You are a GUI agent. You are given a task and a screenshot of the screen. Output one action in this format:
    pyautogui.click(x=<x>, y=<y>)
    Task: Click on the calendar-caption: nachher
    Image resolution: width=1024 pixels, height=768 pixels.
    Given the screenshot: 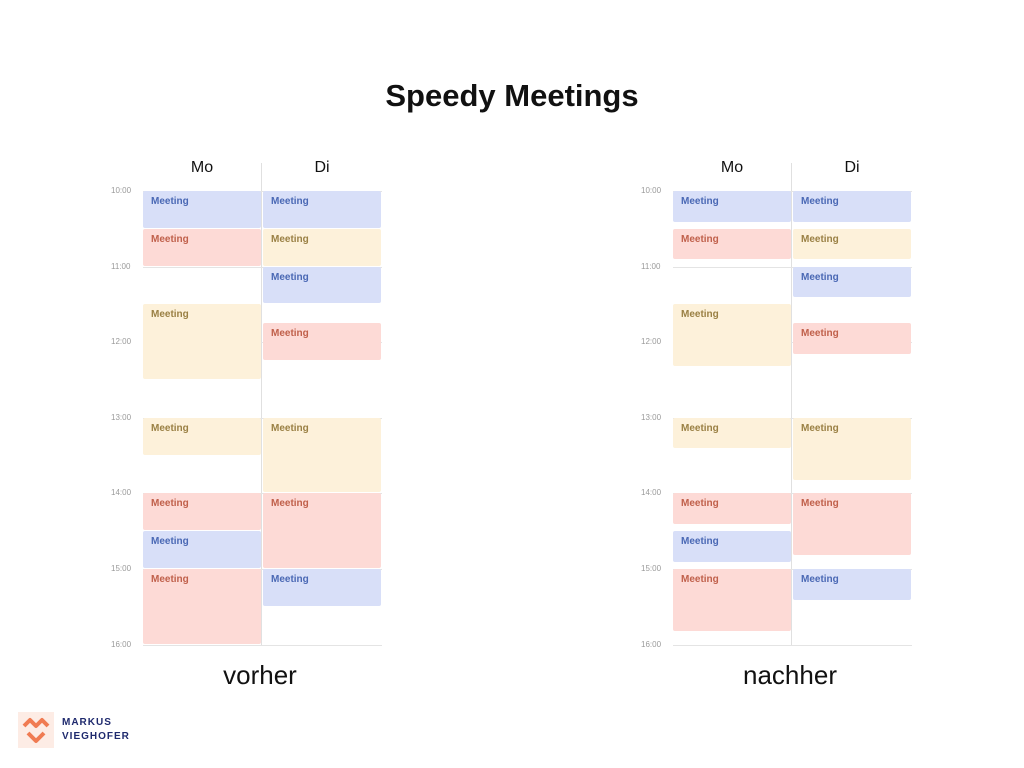 What is the action you would take?
    pyautogui.click(x=790, y=675)
    